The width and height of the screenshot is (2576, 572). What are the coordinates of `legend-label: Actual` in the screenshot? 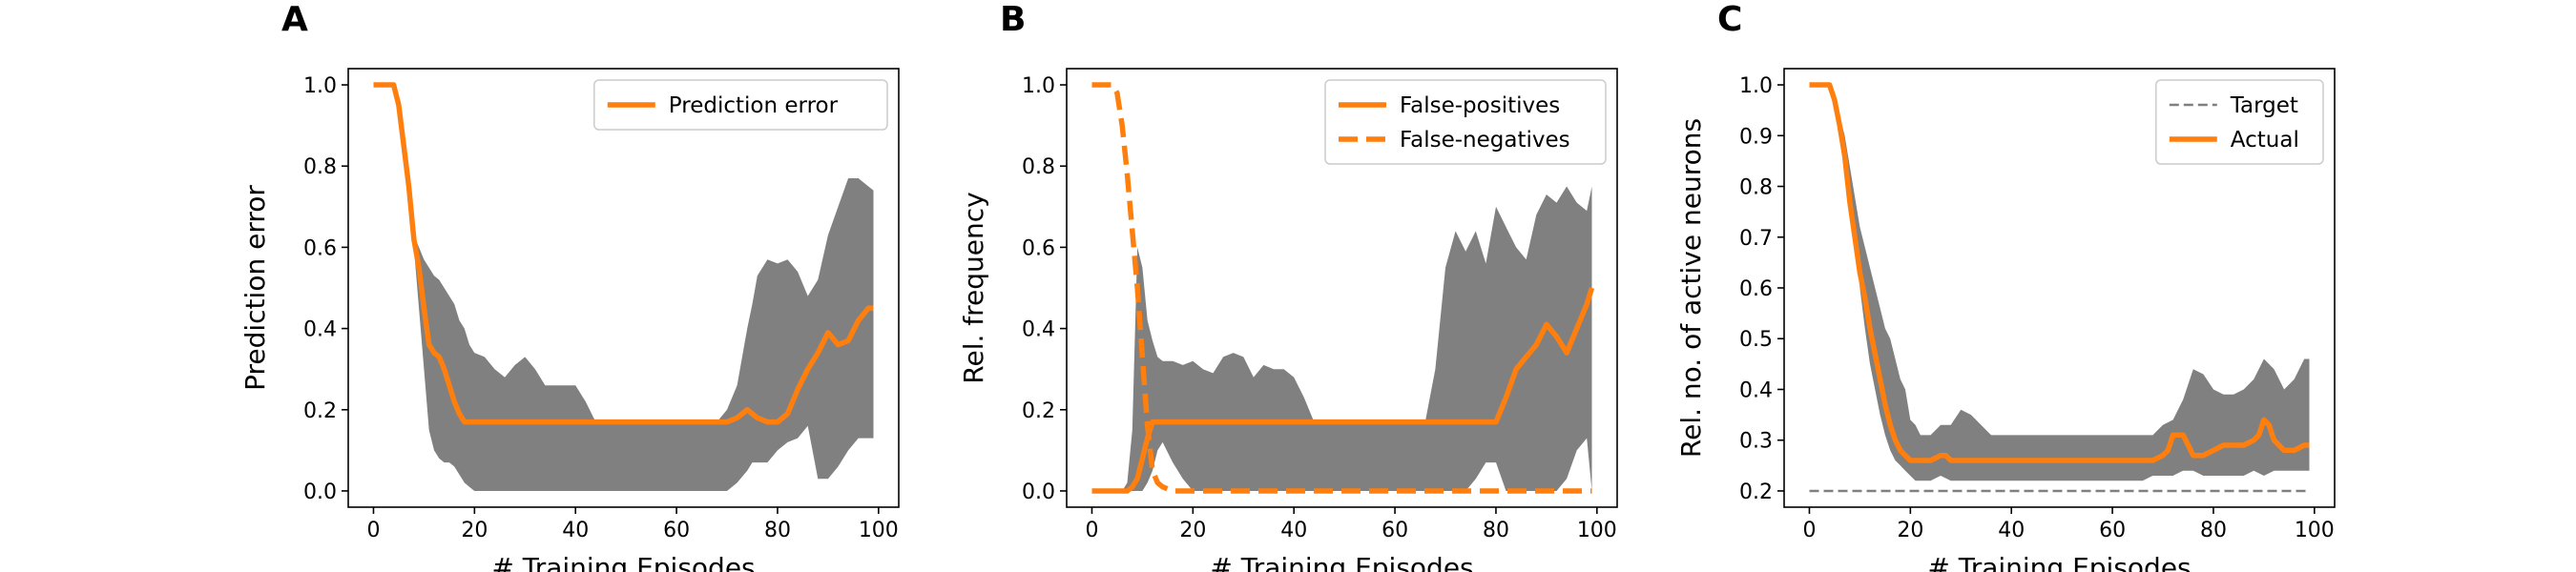 It's located at (2265, 140).